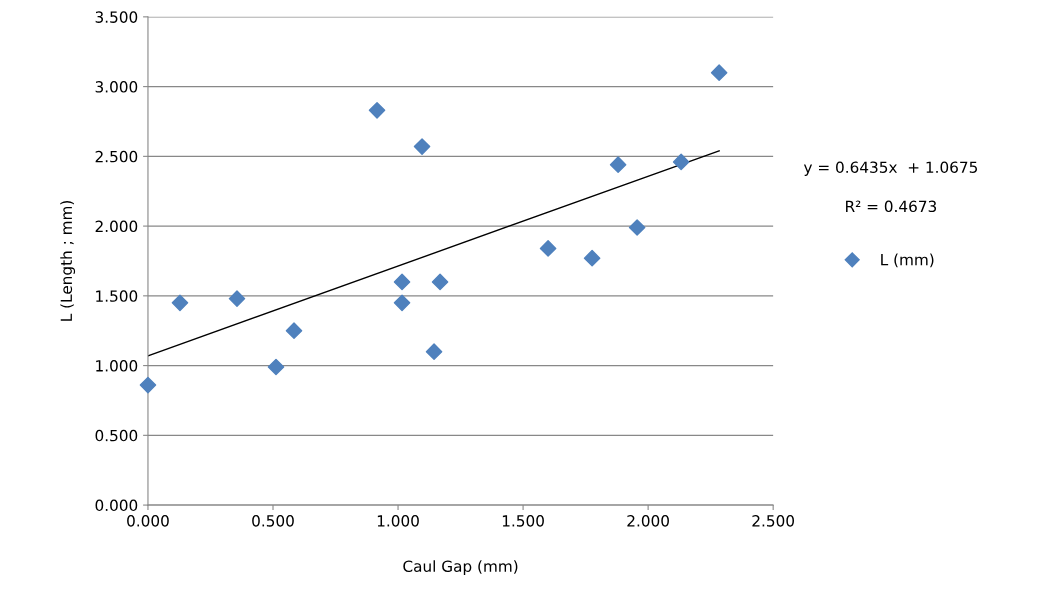 Image resolution: width=1042 pixels, height=602 pixels. Describe the element at coordinates (907, 260) in the screenshot. I see `legend-label: L (mm)` at that location.